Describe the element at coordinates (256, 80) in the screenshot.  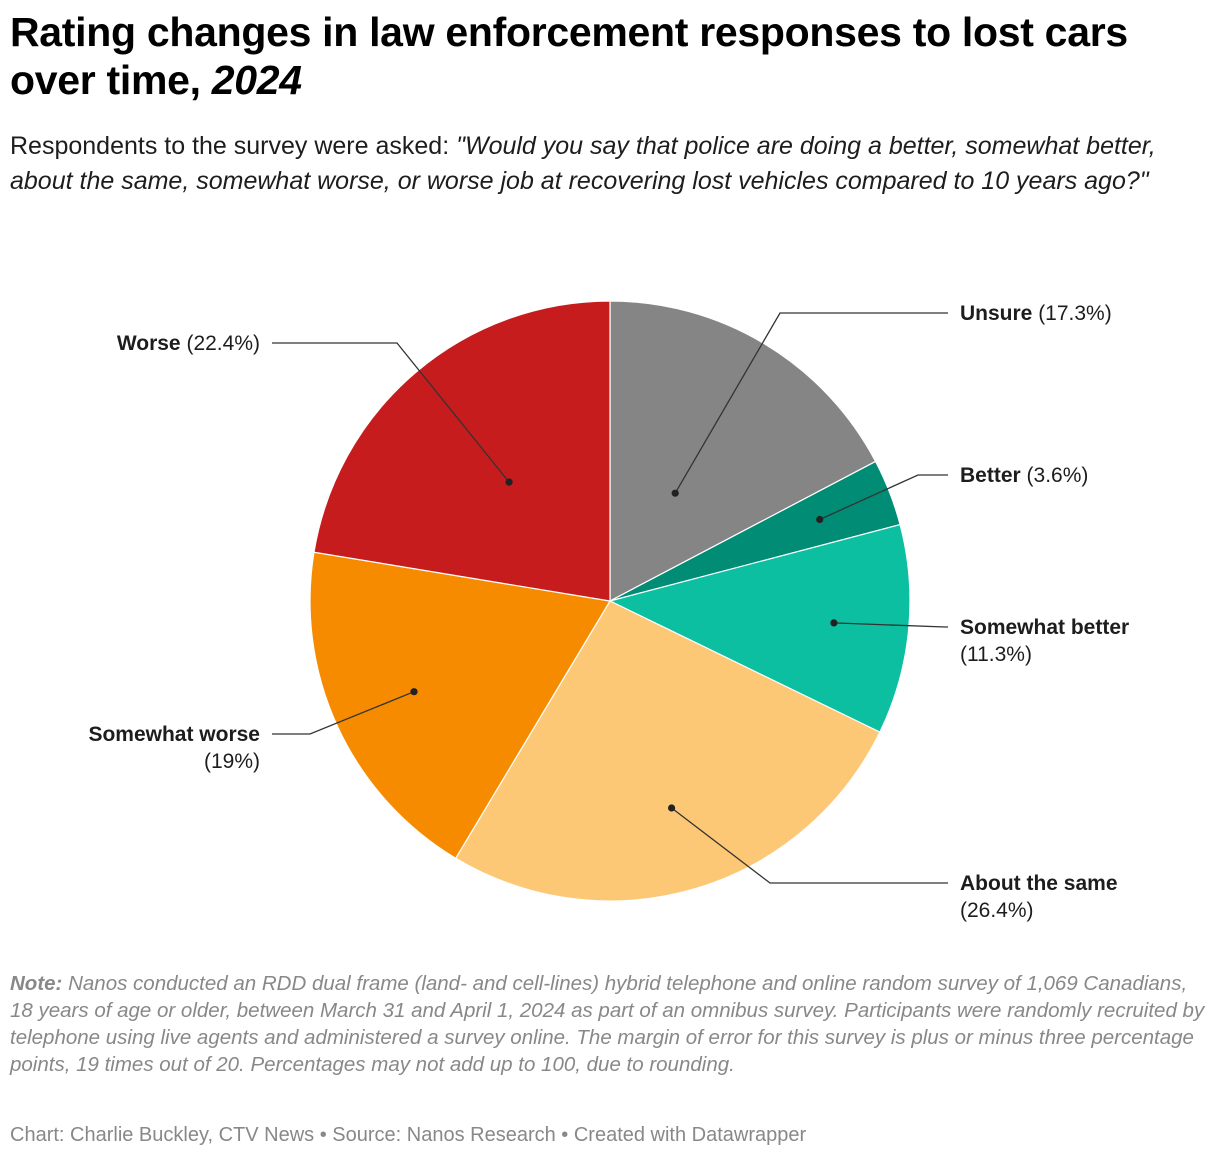
I see `chart-title-year: 2024` at that location.